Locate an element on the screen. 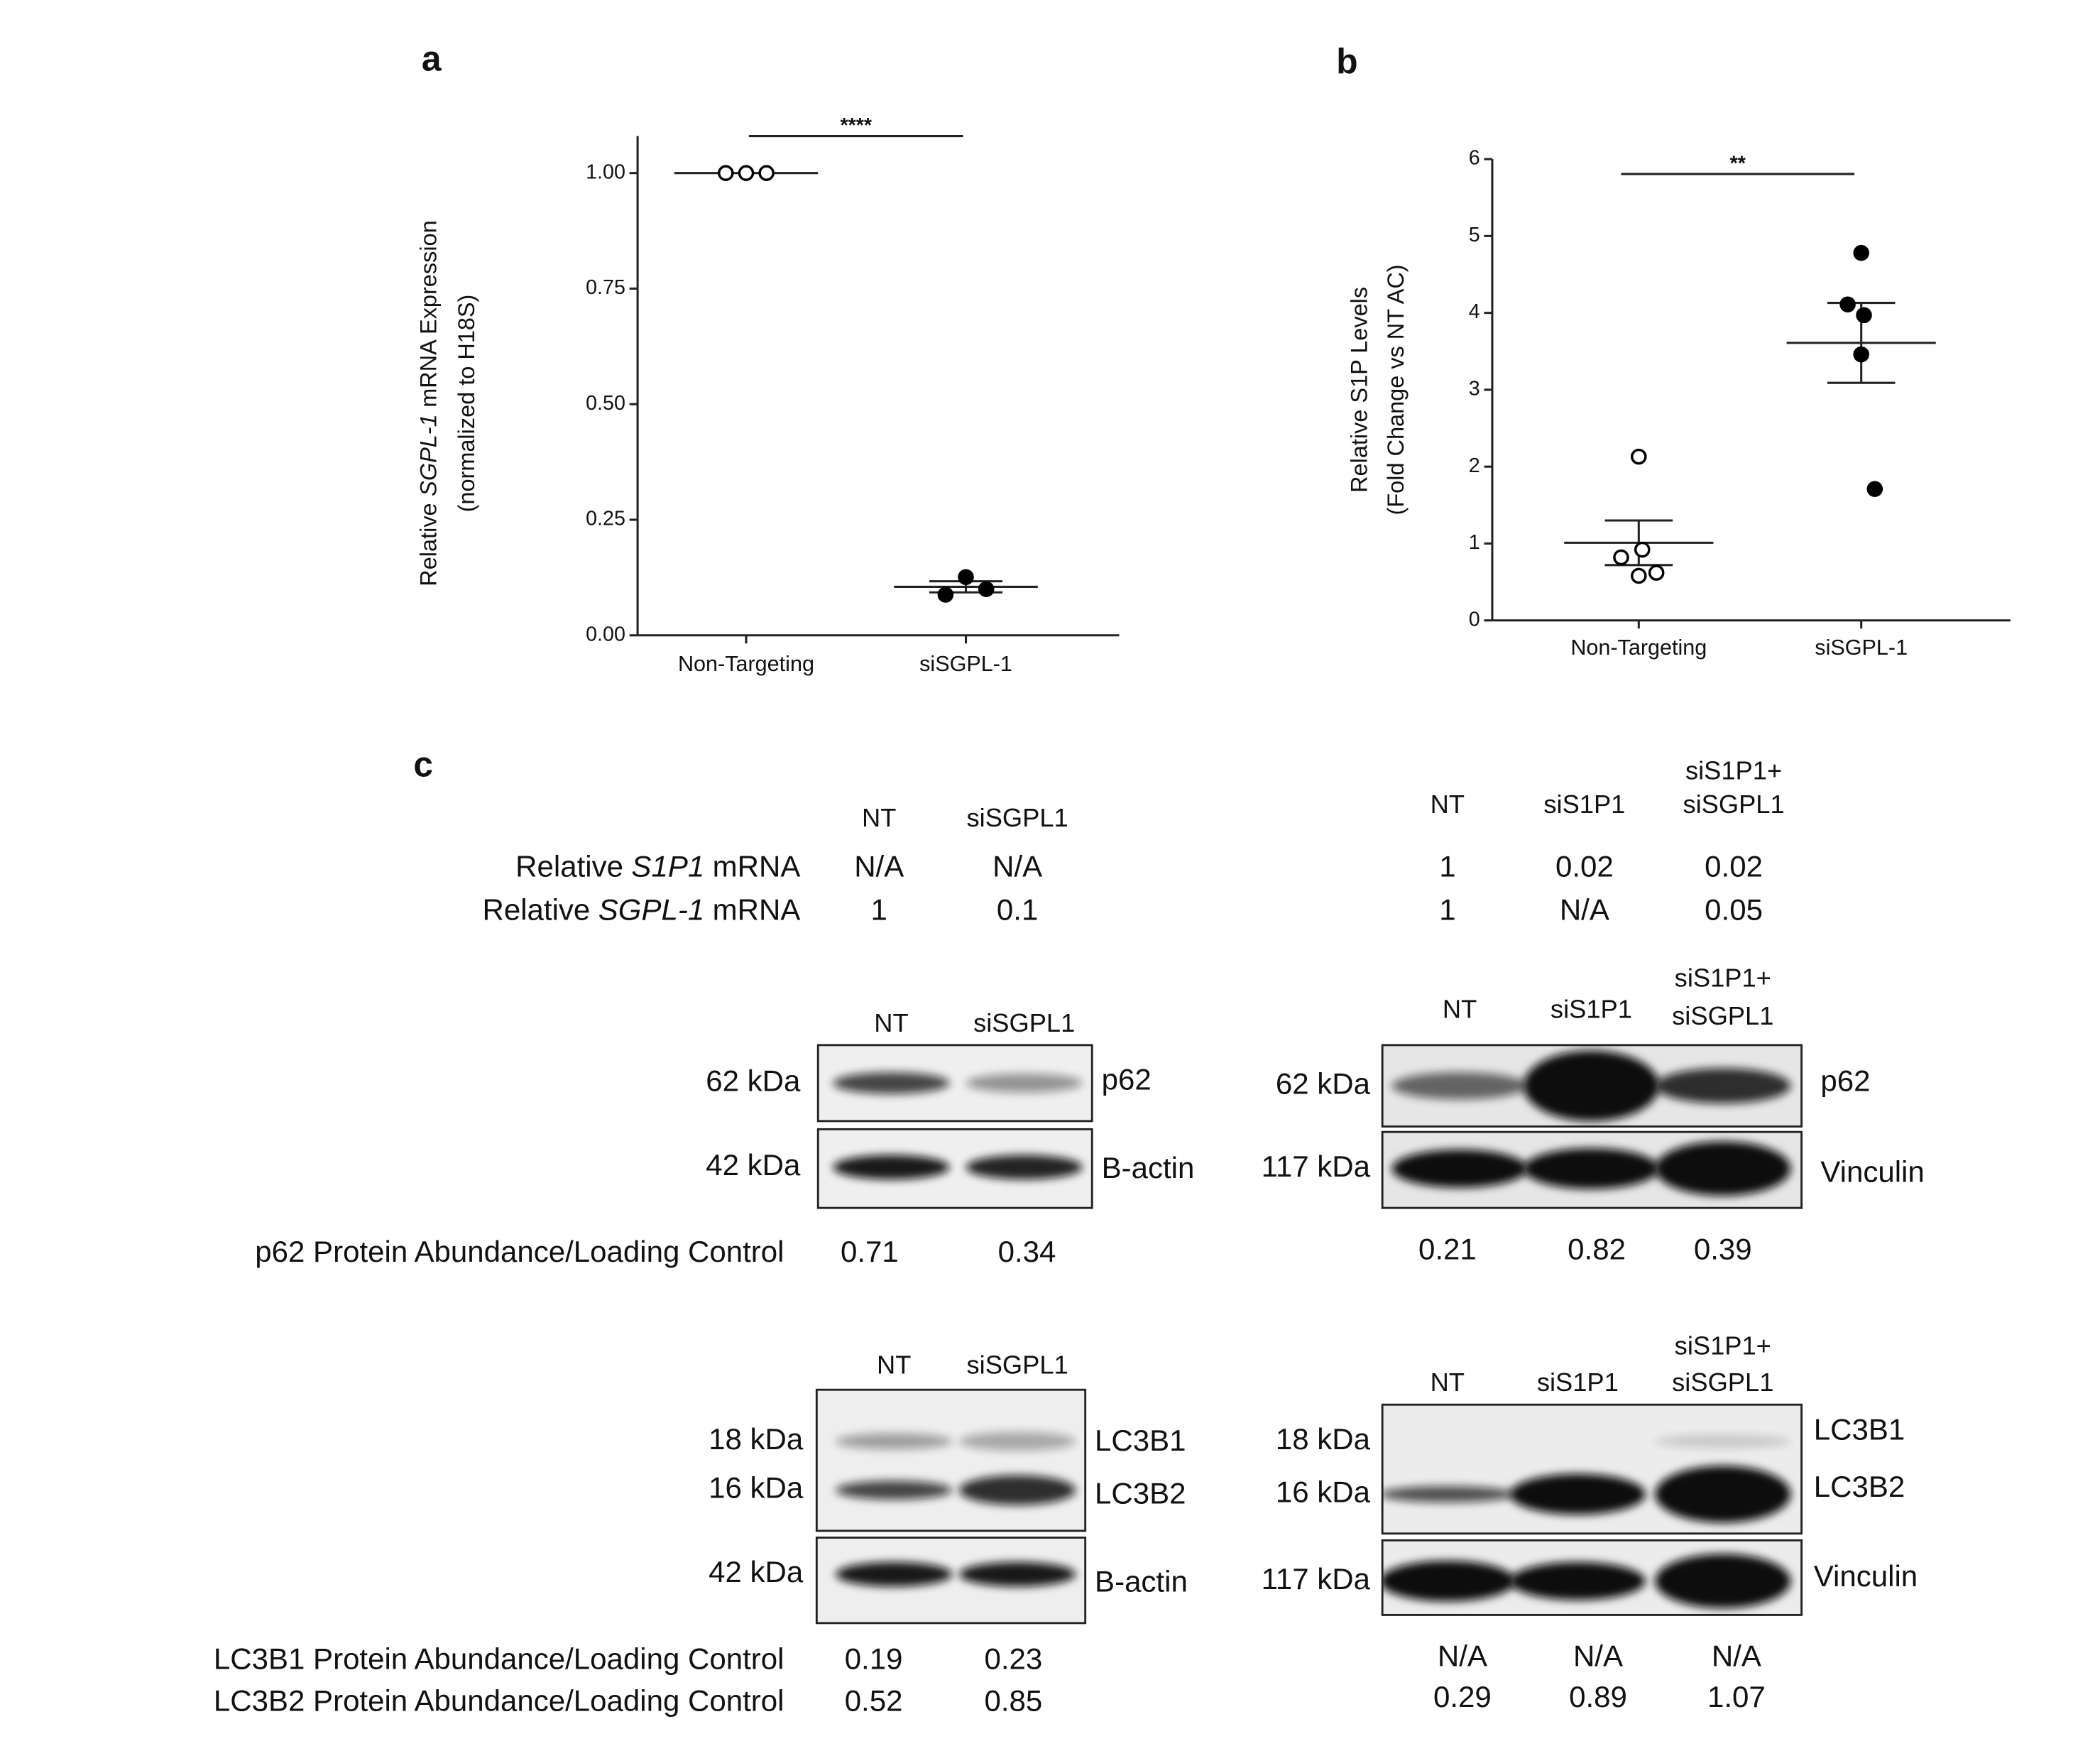 The image size is (2100, 1751). quant-value: 0.29 is located at coordinates (1462, 1696).